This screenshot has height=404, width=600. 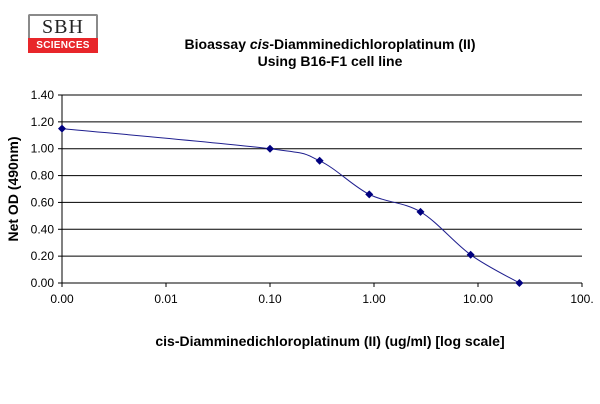 What do you see at coordinates (62, 299) in the screenshot?
I see `x-tick-label: 0.00` at bounding box center [62, 299].